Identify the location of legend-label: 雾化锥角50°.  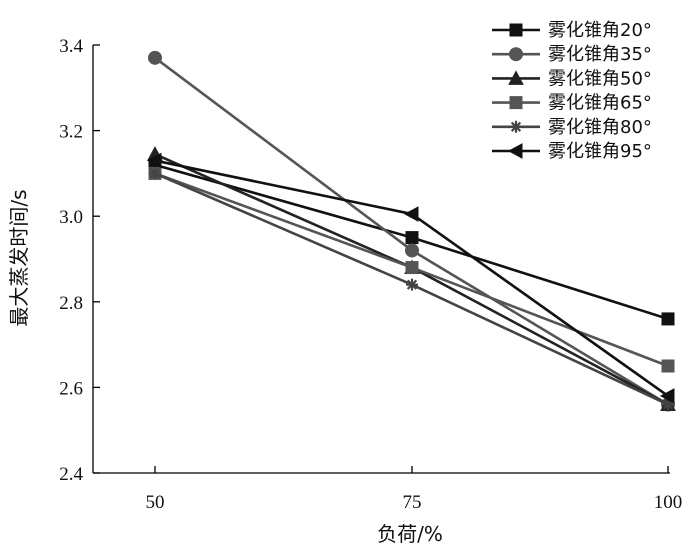
(600, 78).